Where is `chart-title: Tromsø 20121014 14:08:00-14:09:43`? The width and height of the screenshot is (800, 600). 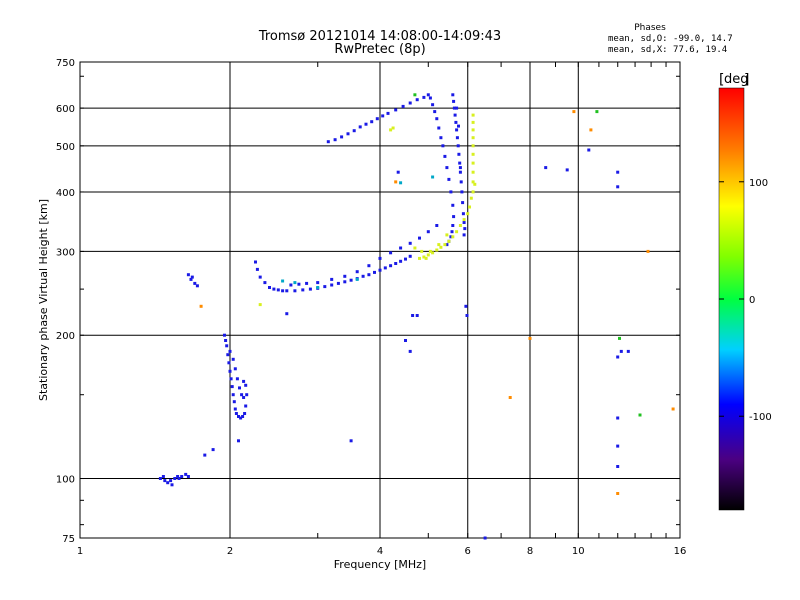
chart-title: Tromsø 20121014 14:08:00-14:09:43 is located at coordinates (379, 36).